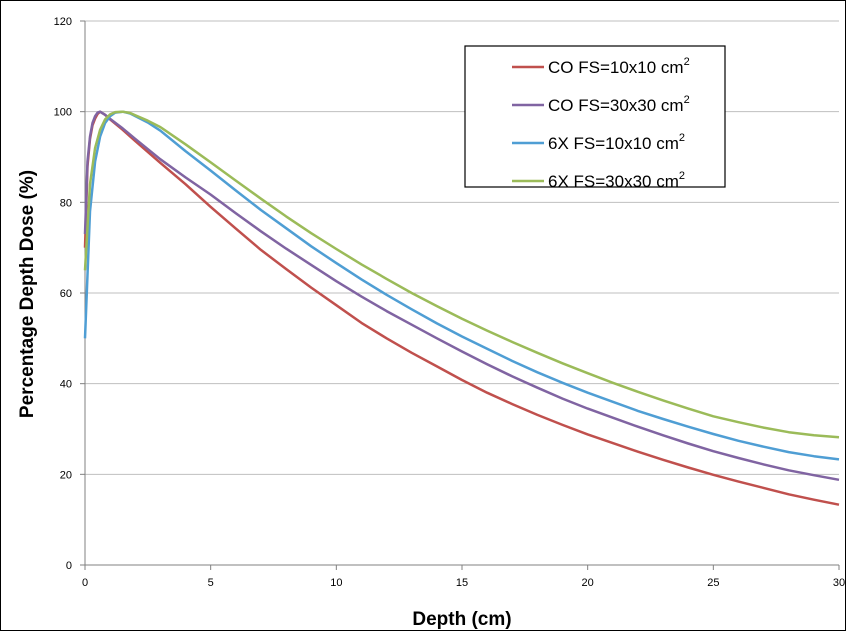 This screenshot has height=632, width=846. What do you see at coordinates (461, 619) in the screenshot?
I see `x-axis-title: Depth (cm)` at bounding box center [461, 619].